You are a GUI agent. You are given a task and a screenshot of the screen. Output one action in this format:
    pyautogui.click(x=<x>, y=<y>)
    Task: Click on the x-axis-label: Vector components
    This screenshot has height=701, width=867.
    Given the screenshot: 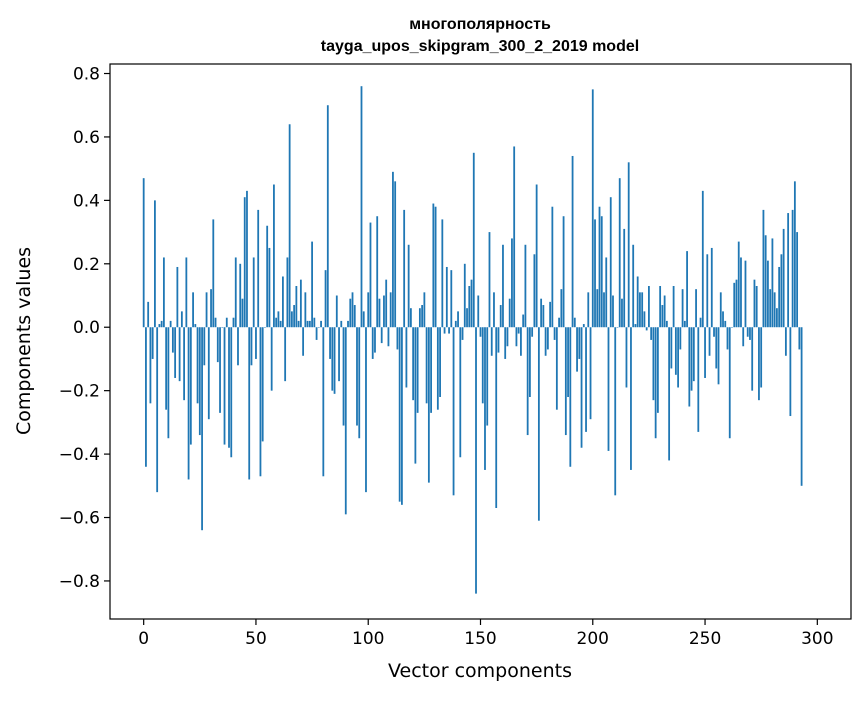 What is the action you would take?
    pyautogui.click(x=480, y=671)
    